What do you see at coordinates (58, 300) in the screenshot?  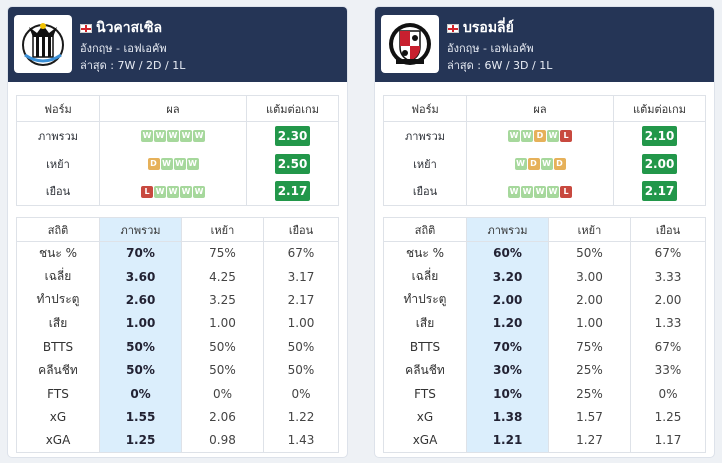 I see `stat-label: ทำประตู` at bounding box center [58, 300].